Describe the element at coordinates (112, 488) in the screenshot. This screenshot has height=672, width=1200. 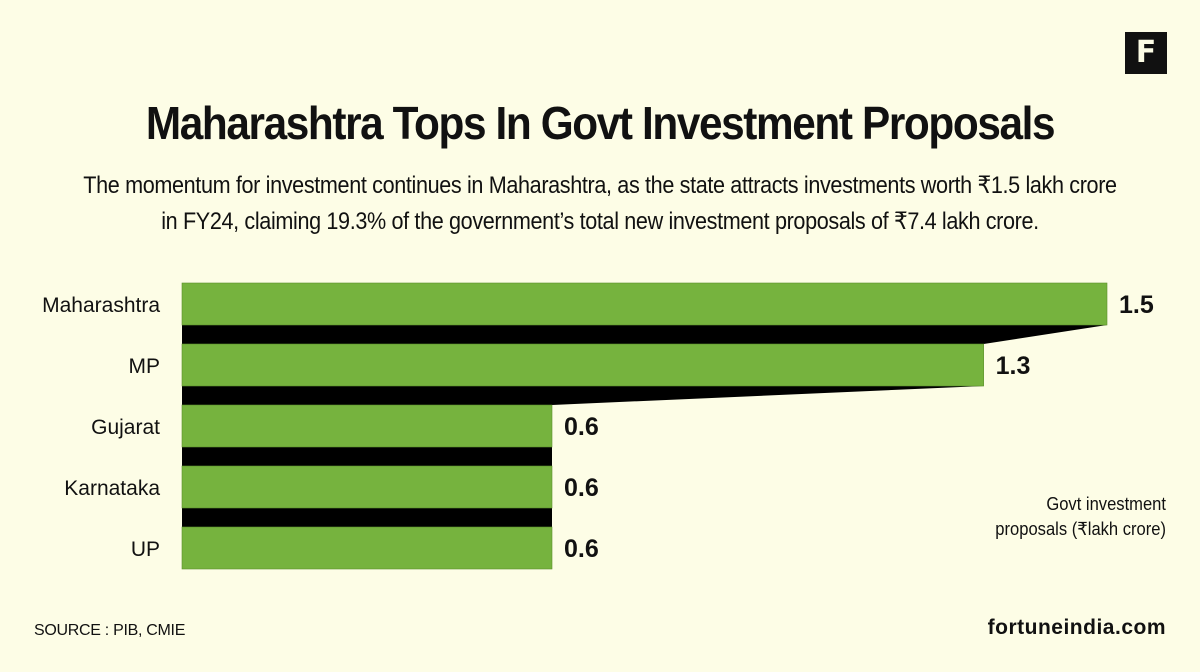
I see `category-label-karnataka: Karnataka` at that location.